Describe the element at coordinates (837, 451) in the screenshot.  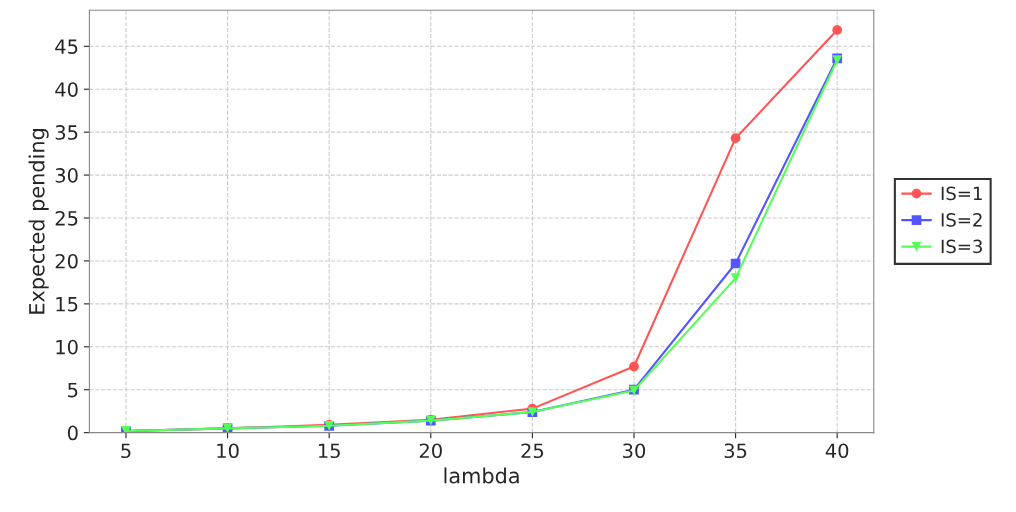
I see `x-tick-label: 40` at that location.